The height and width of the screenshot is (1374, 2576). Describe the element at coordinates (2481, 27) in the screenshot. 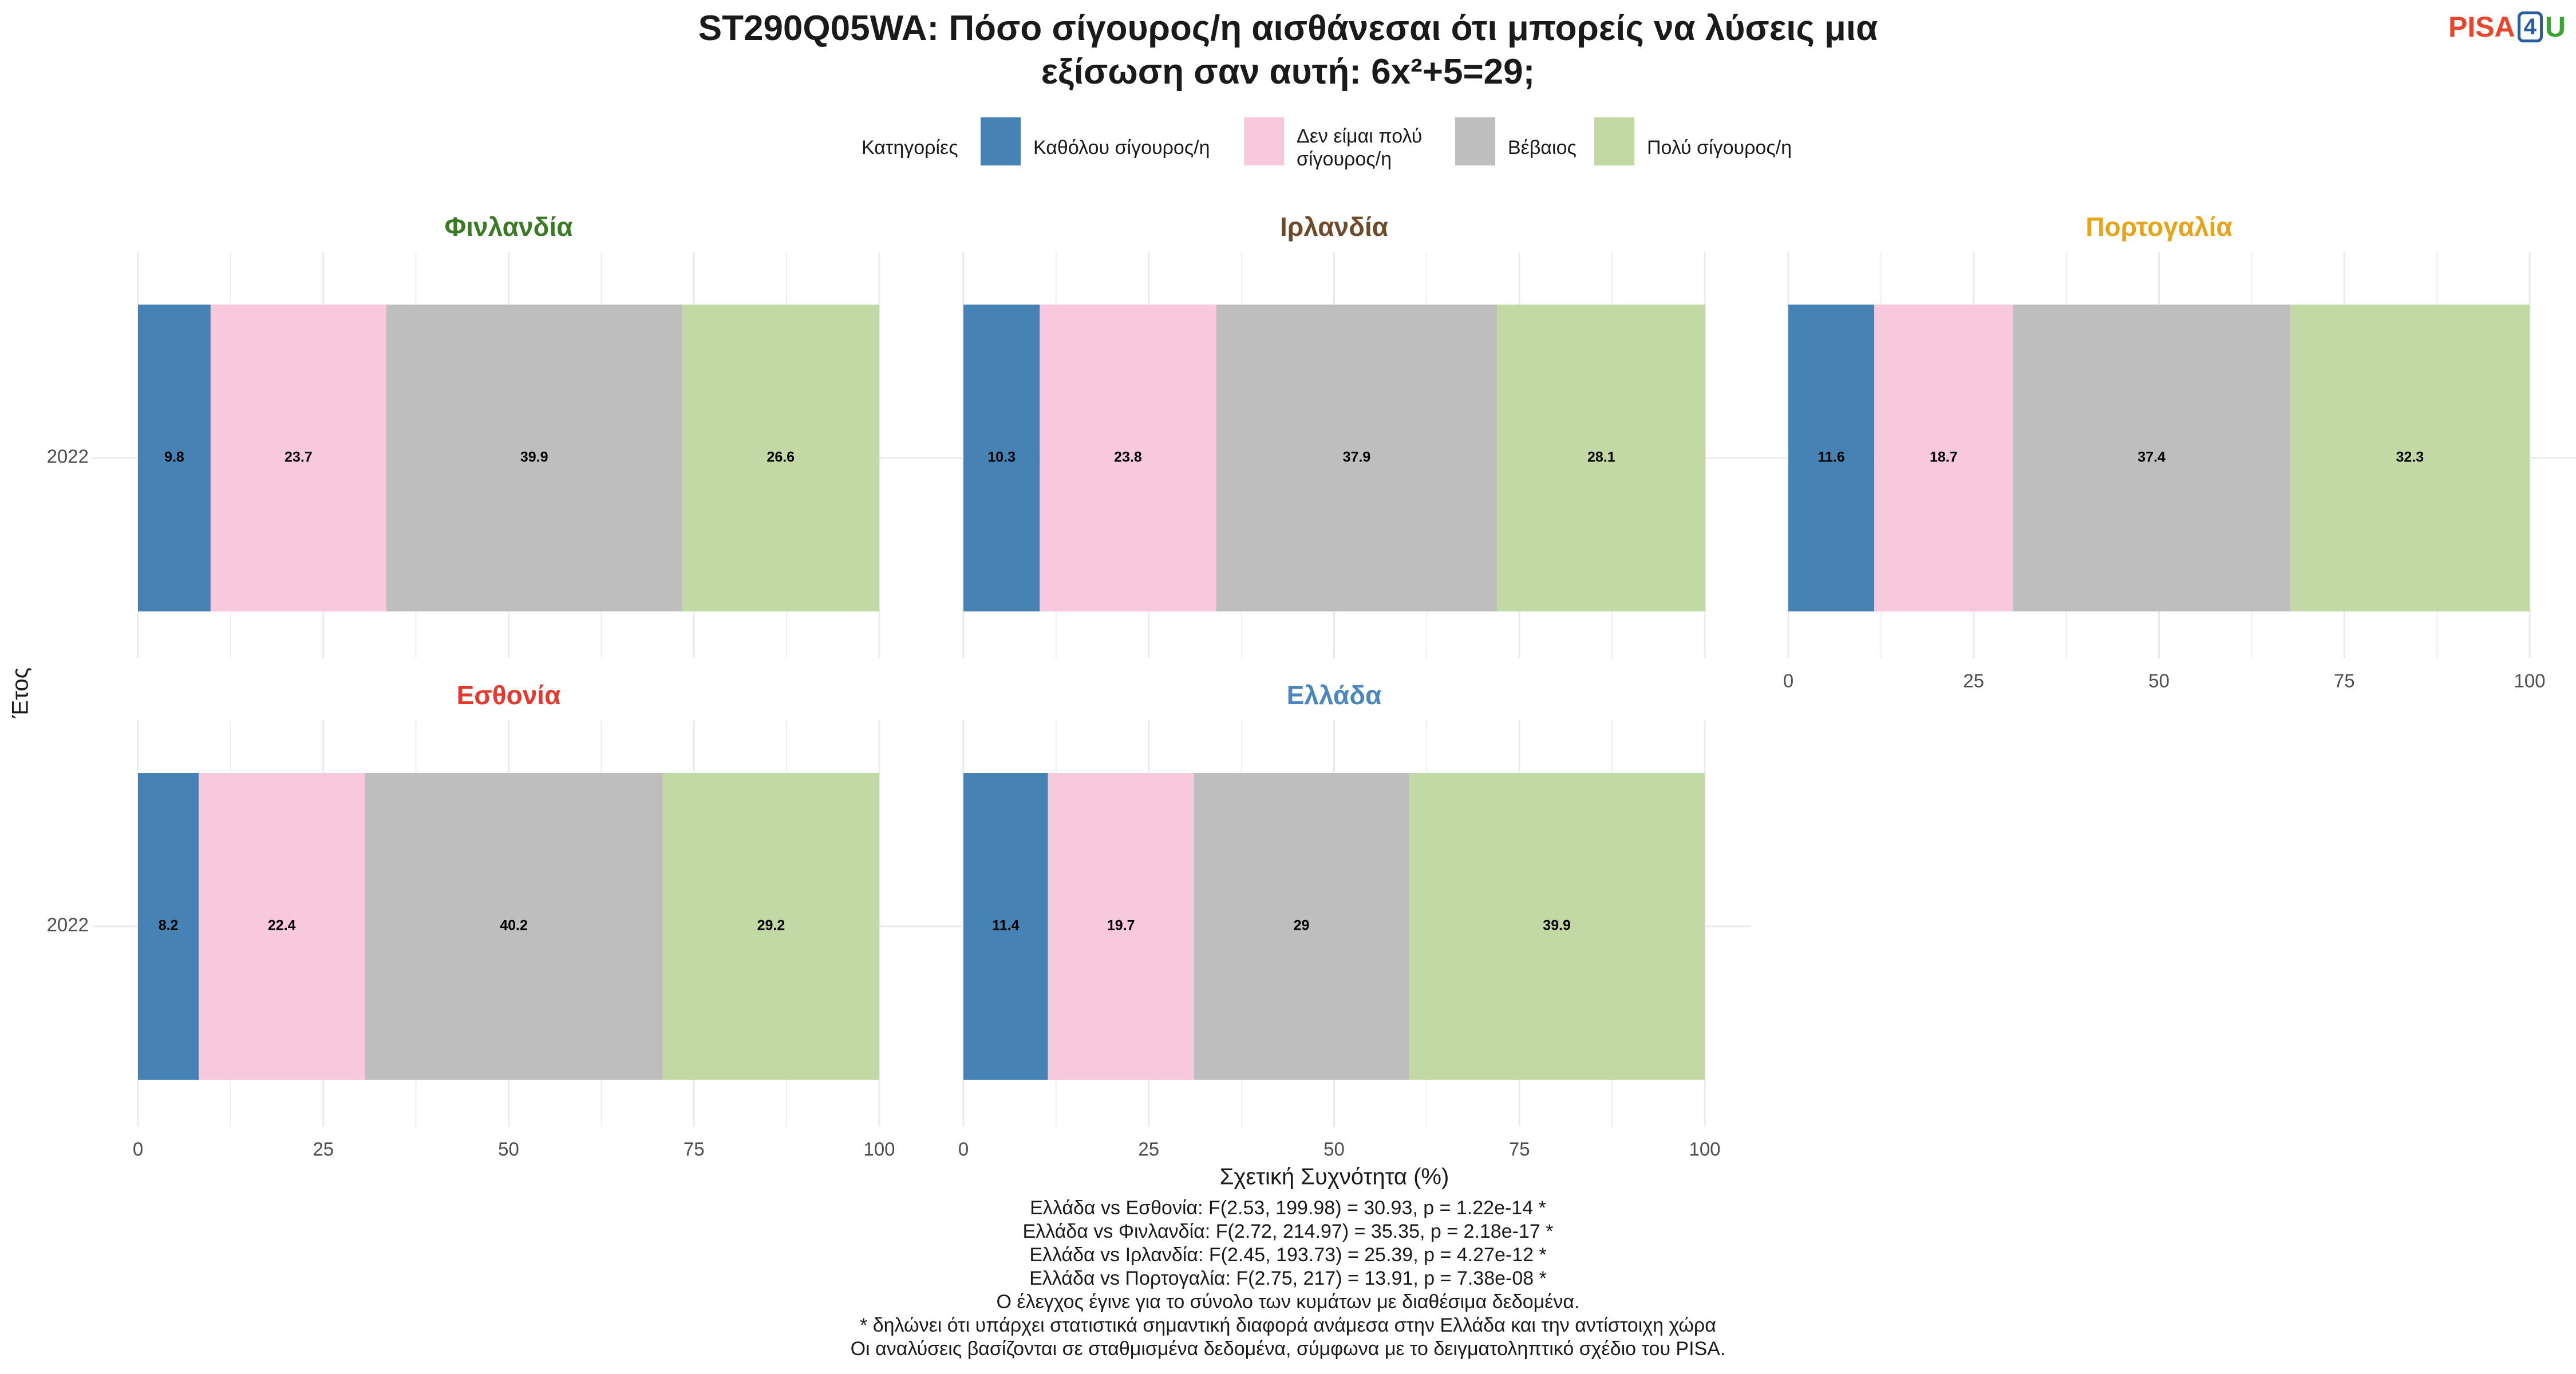

I see `logo-pisa-text: PISA` at that location.